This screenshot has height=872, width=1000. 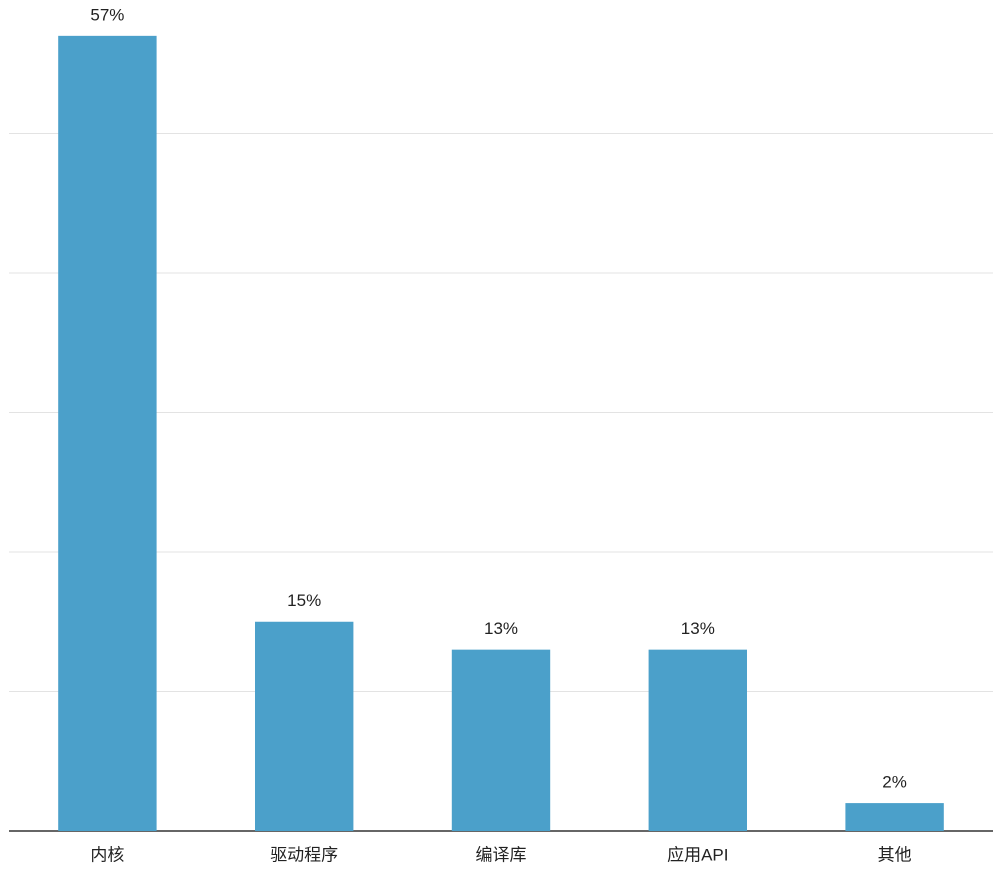 What do you see at coordinates (697, 854) in the screenshot?
I see `x-tick-label: 应用API` at bounding box center [697, 854].